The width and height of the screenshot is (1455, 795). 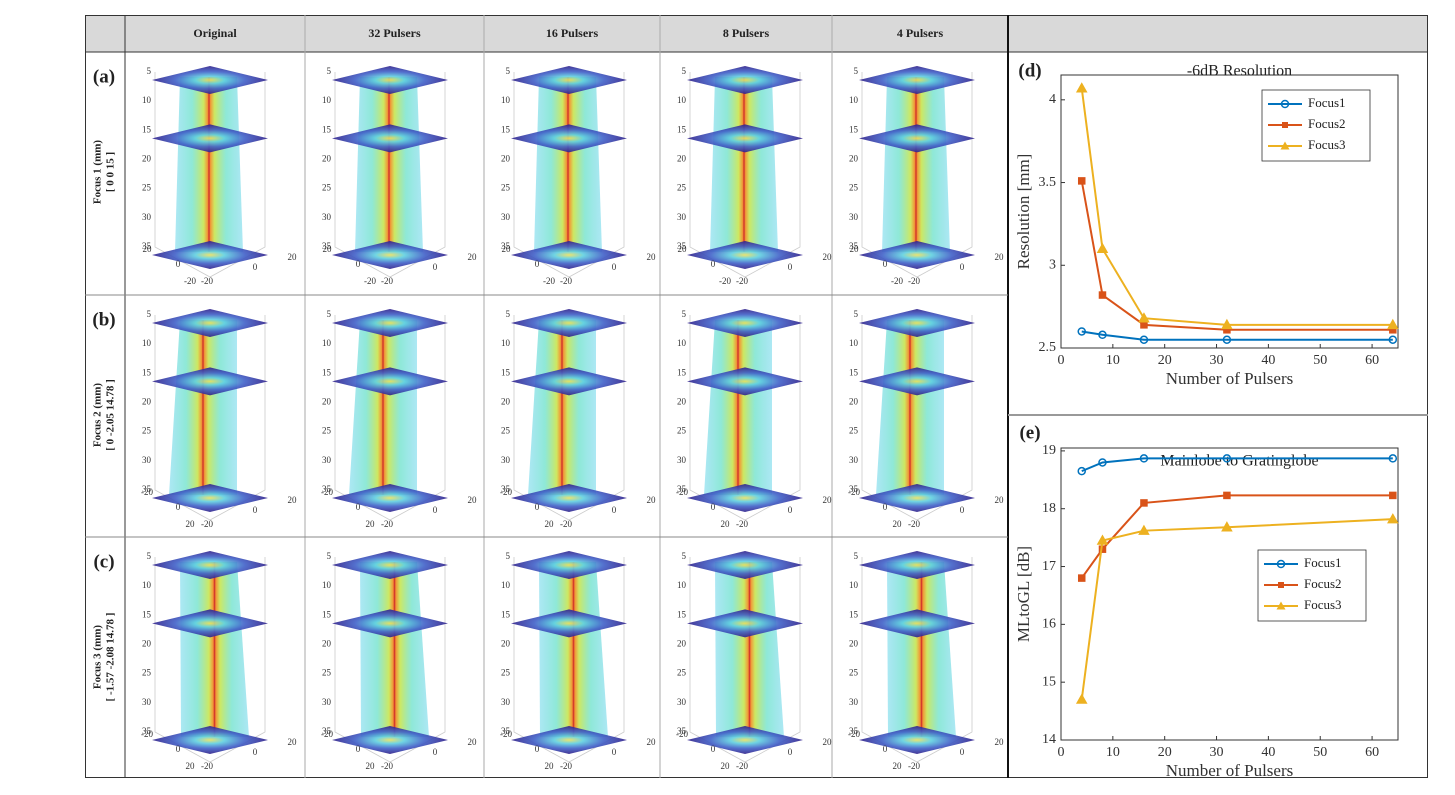 I want to click on x-tick-label: 10, so click(x=1113, y=360).